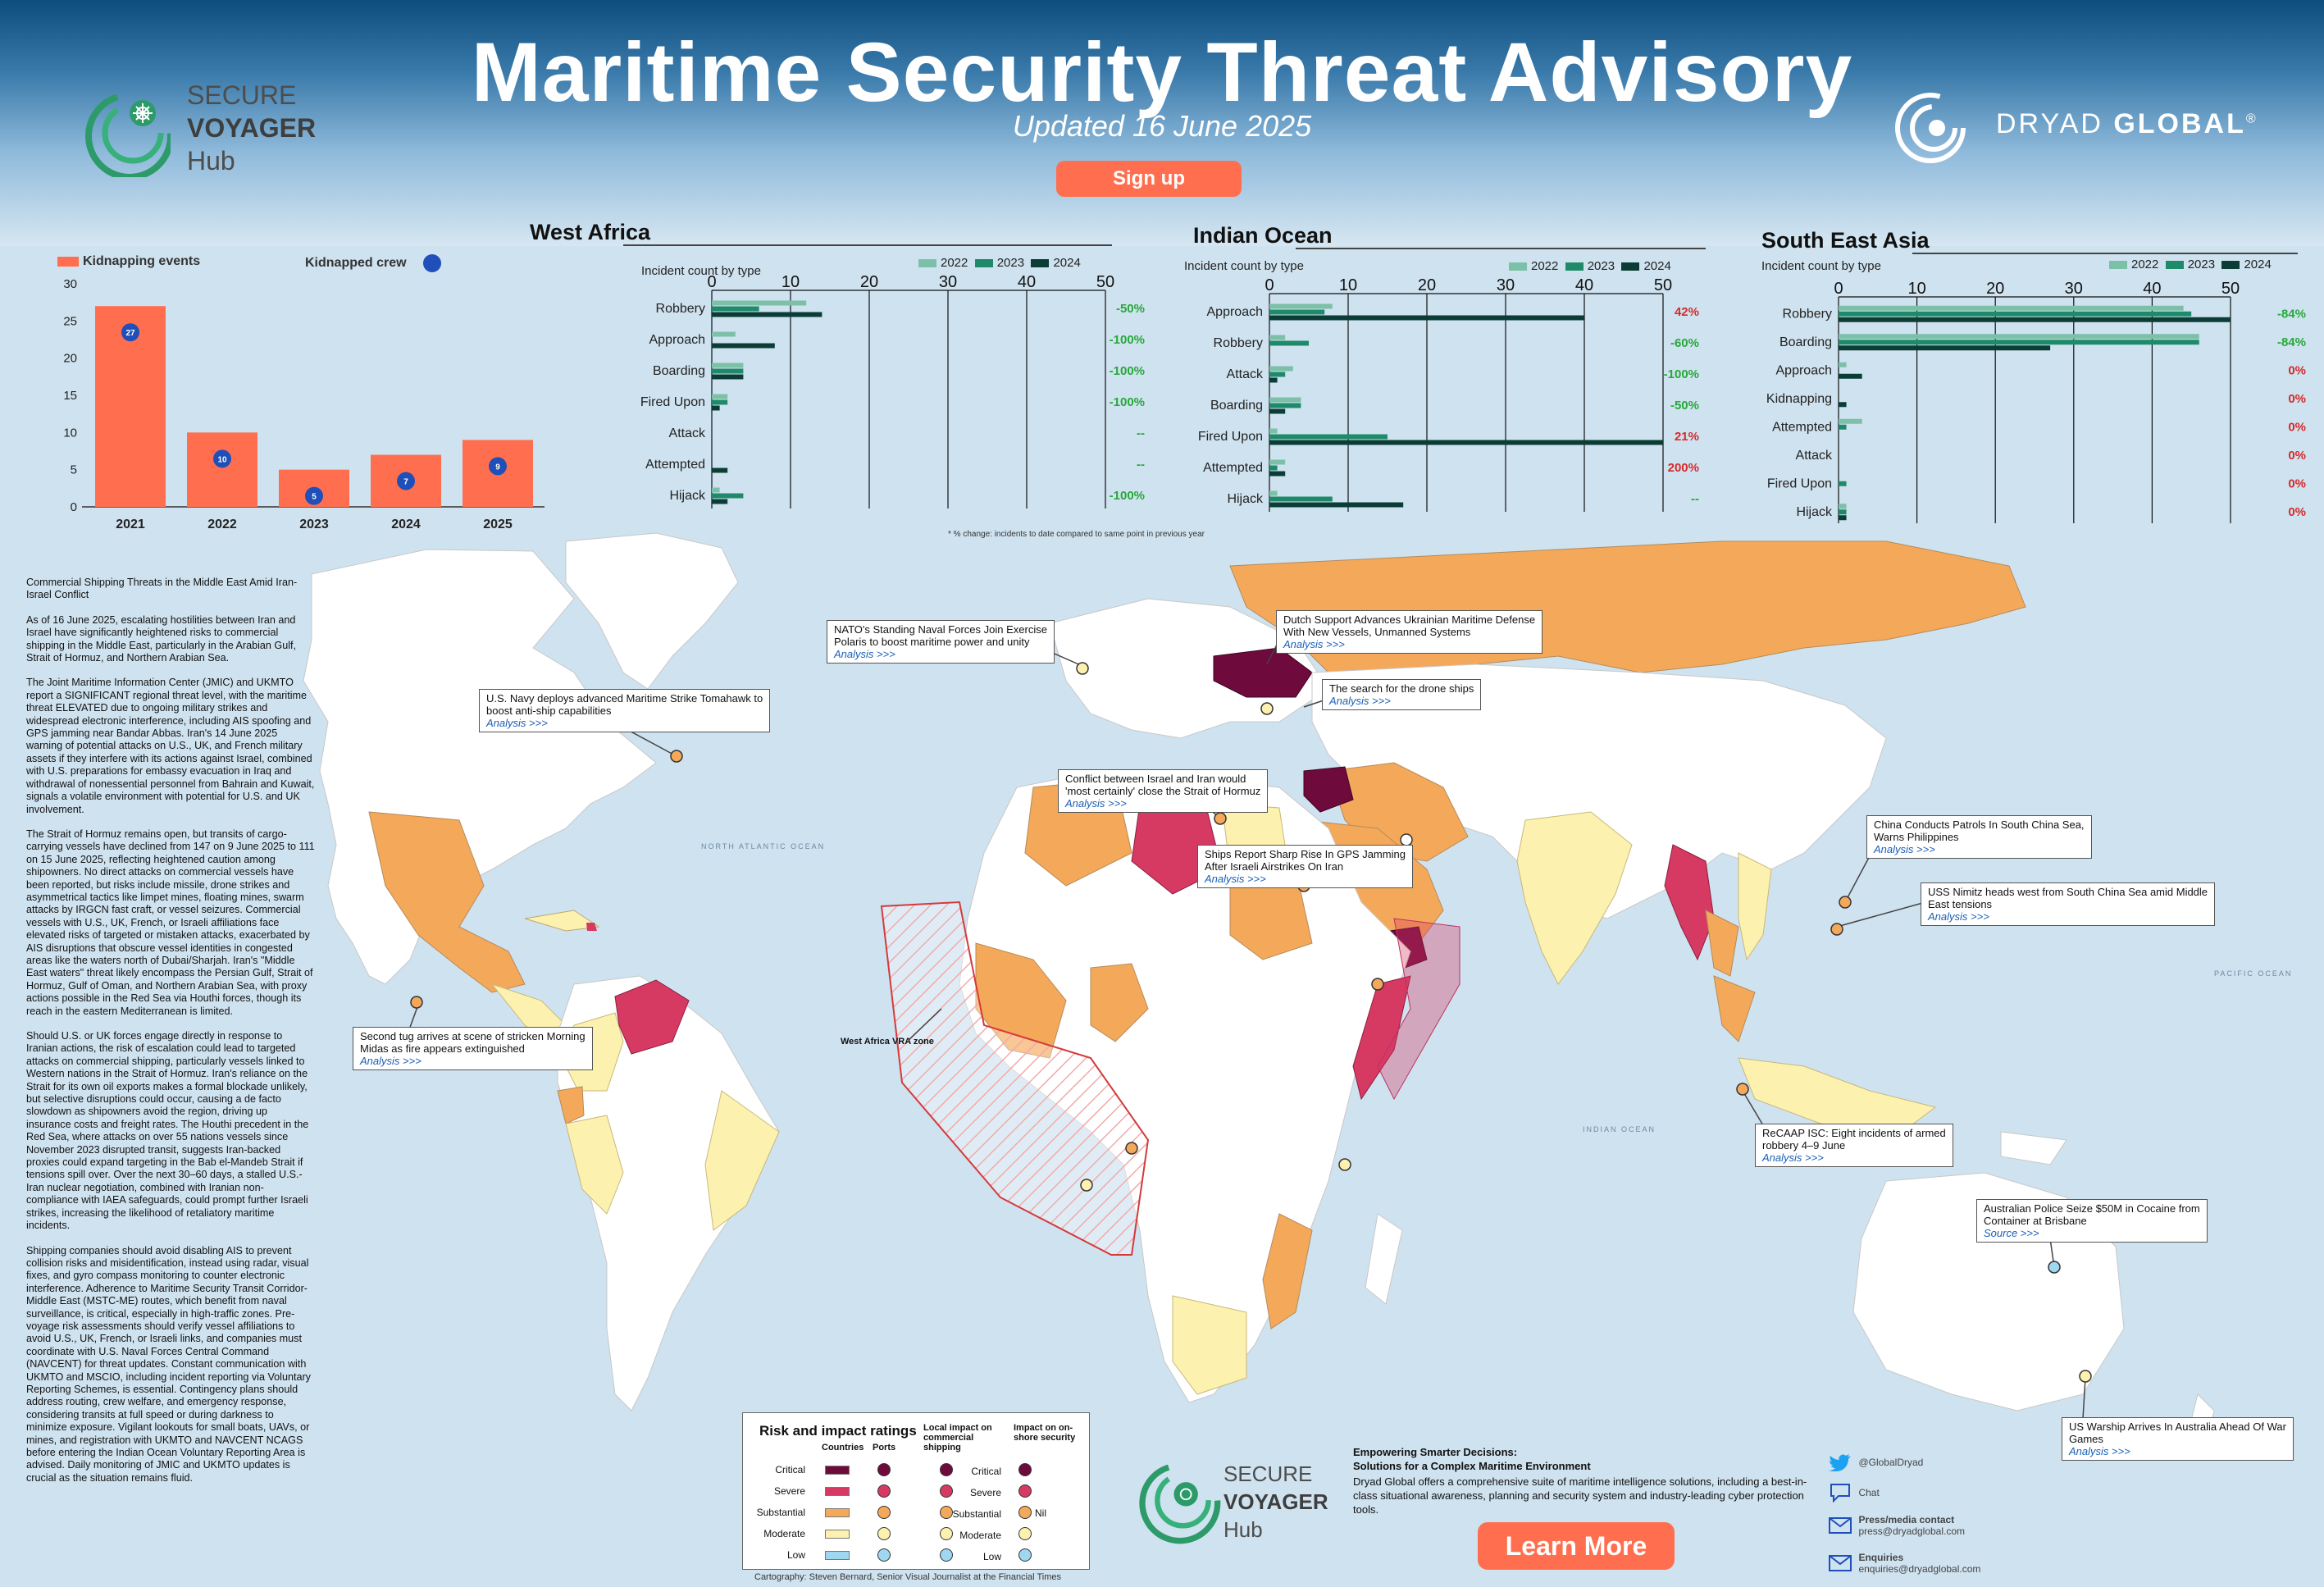 This screenshot has width=2324, height=1587. Describe the element at coordinates (2011, 1233) in the screenshot. I see `news-link: Source >>>` at that location.